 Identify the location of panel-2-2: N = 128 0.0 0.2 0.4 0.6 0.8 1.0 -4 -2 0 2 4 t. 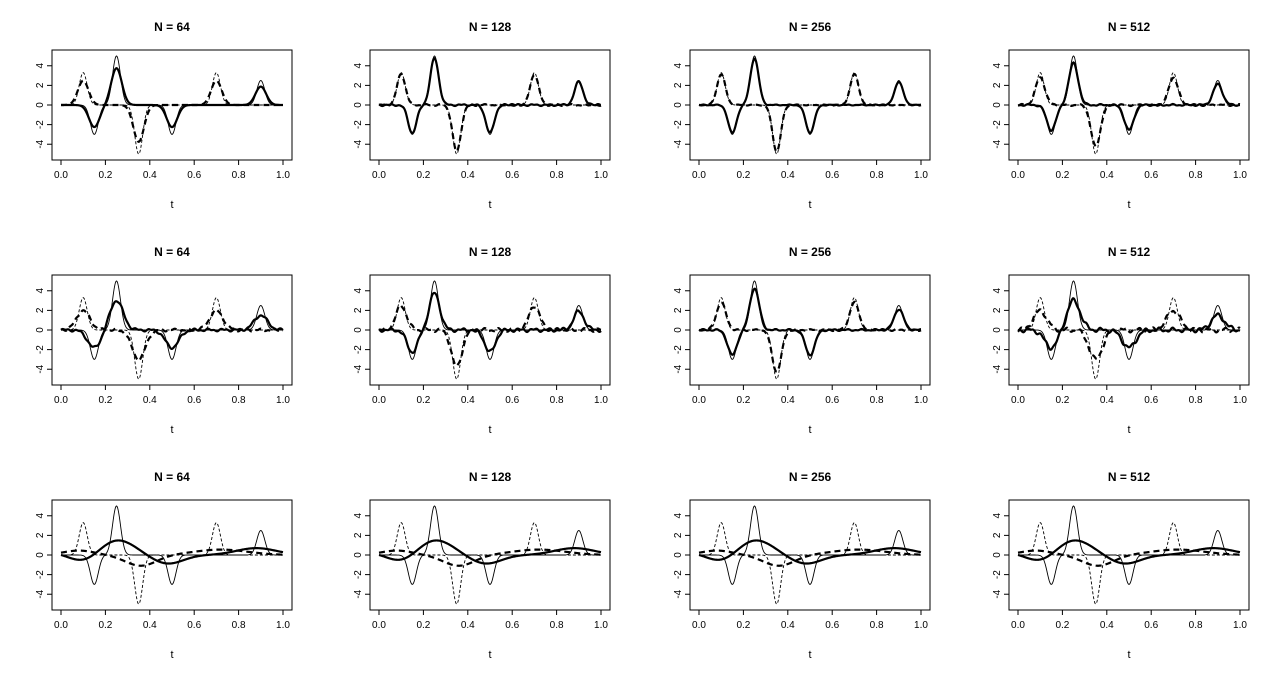
(482, 340).